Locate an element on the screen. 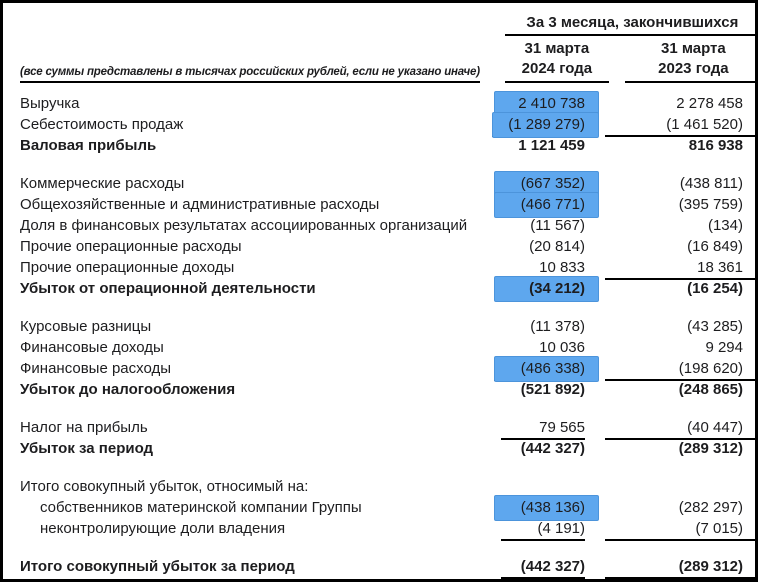 The image size is (758, 582). value-2024: 10 036 is located at coordinates (538, 347).